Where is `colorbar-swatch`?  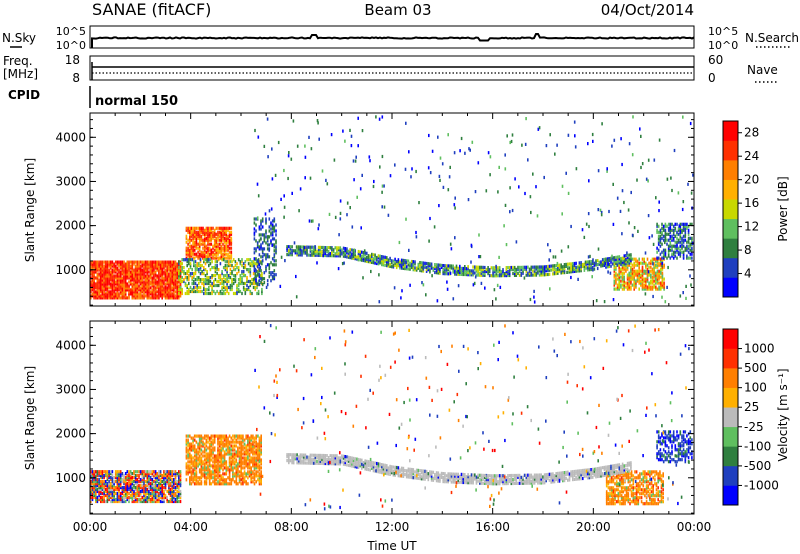
colorbar-swatch is located at coordinates (730, 150).